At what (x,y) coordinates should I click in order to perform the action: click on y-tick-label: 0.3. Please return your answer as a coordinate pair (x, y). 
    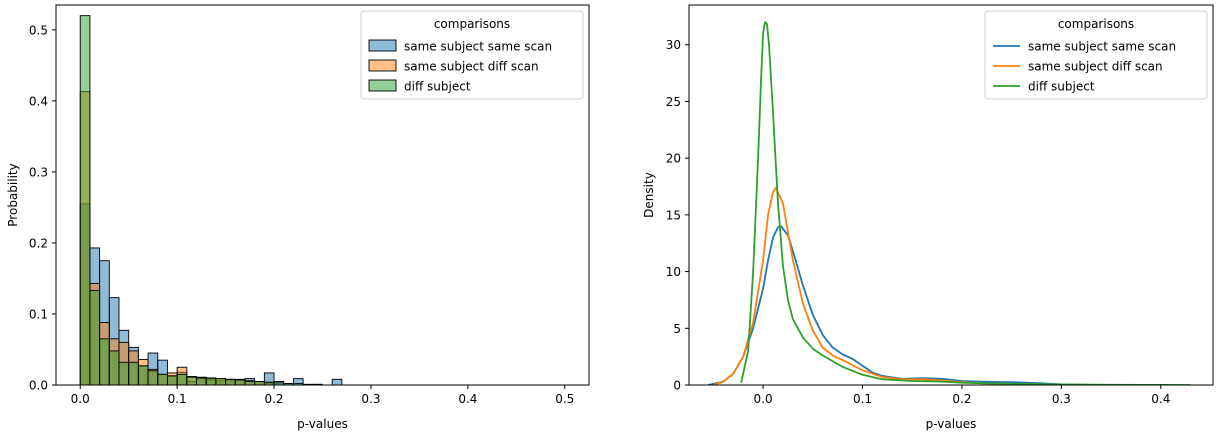
    Looking at the image, I should click on (38, 172).